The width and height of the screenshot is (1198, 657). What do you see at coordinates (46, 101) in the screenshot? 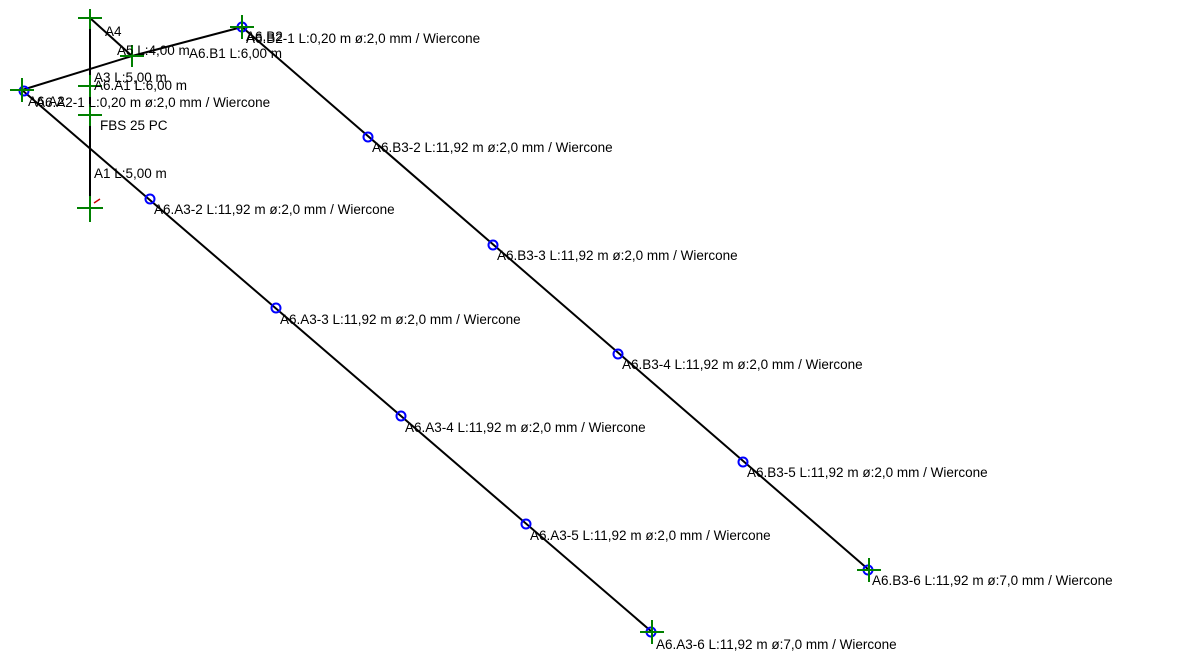
I see `label-a6a2: A6.A2` at bounding box center [46, 101].